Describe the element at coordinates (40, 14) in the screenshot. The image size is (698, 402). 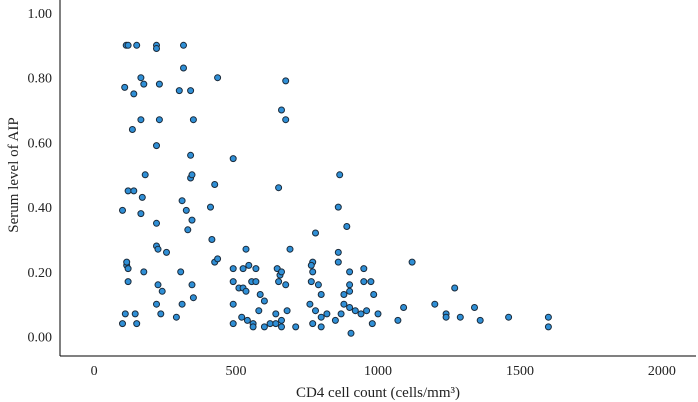
I see `y-tick-label: 1.00` at that location.